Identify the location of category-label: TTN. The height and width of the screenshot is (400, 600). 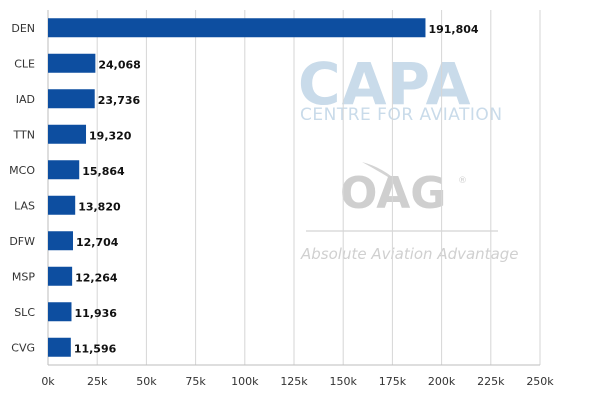
(24, 134).